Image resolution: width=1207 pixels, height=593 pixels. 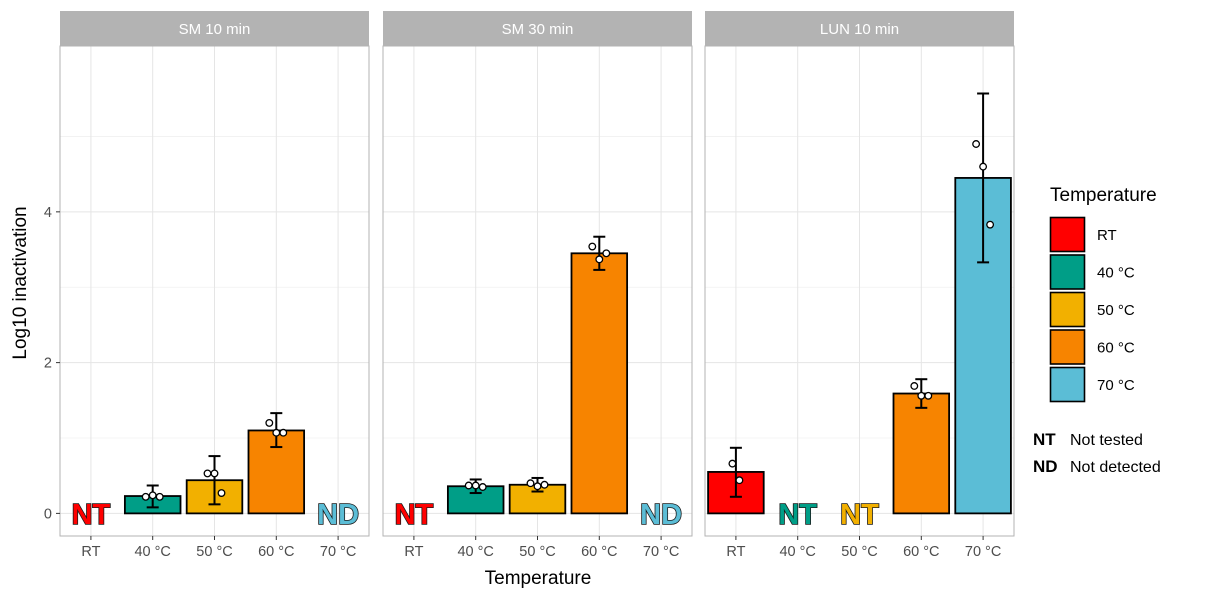 I want to click on facet-title: LUN 10 min, so click(x=859, y=29).